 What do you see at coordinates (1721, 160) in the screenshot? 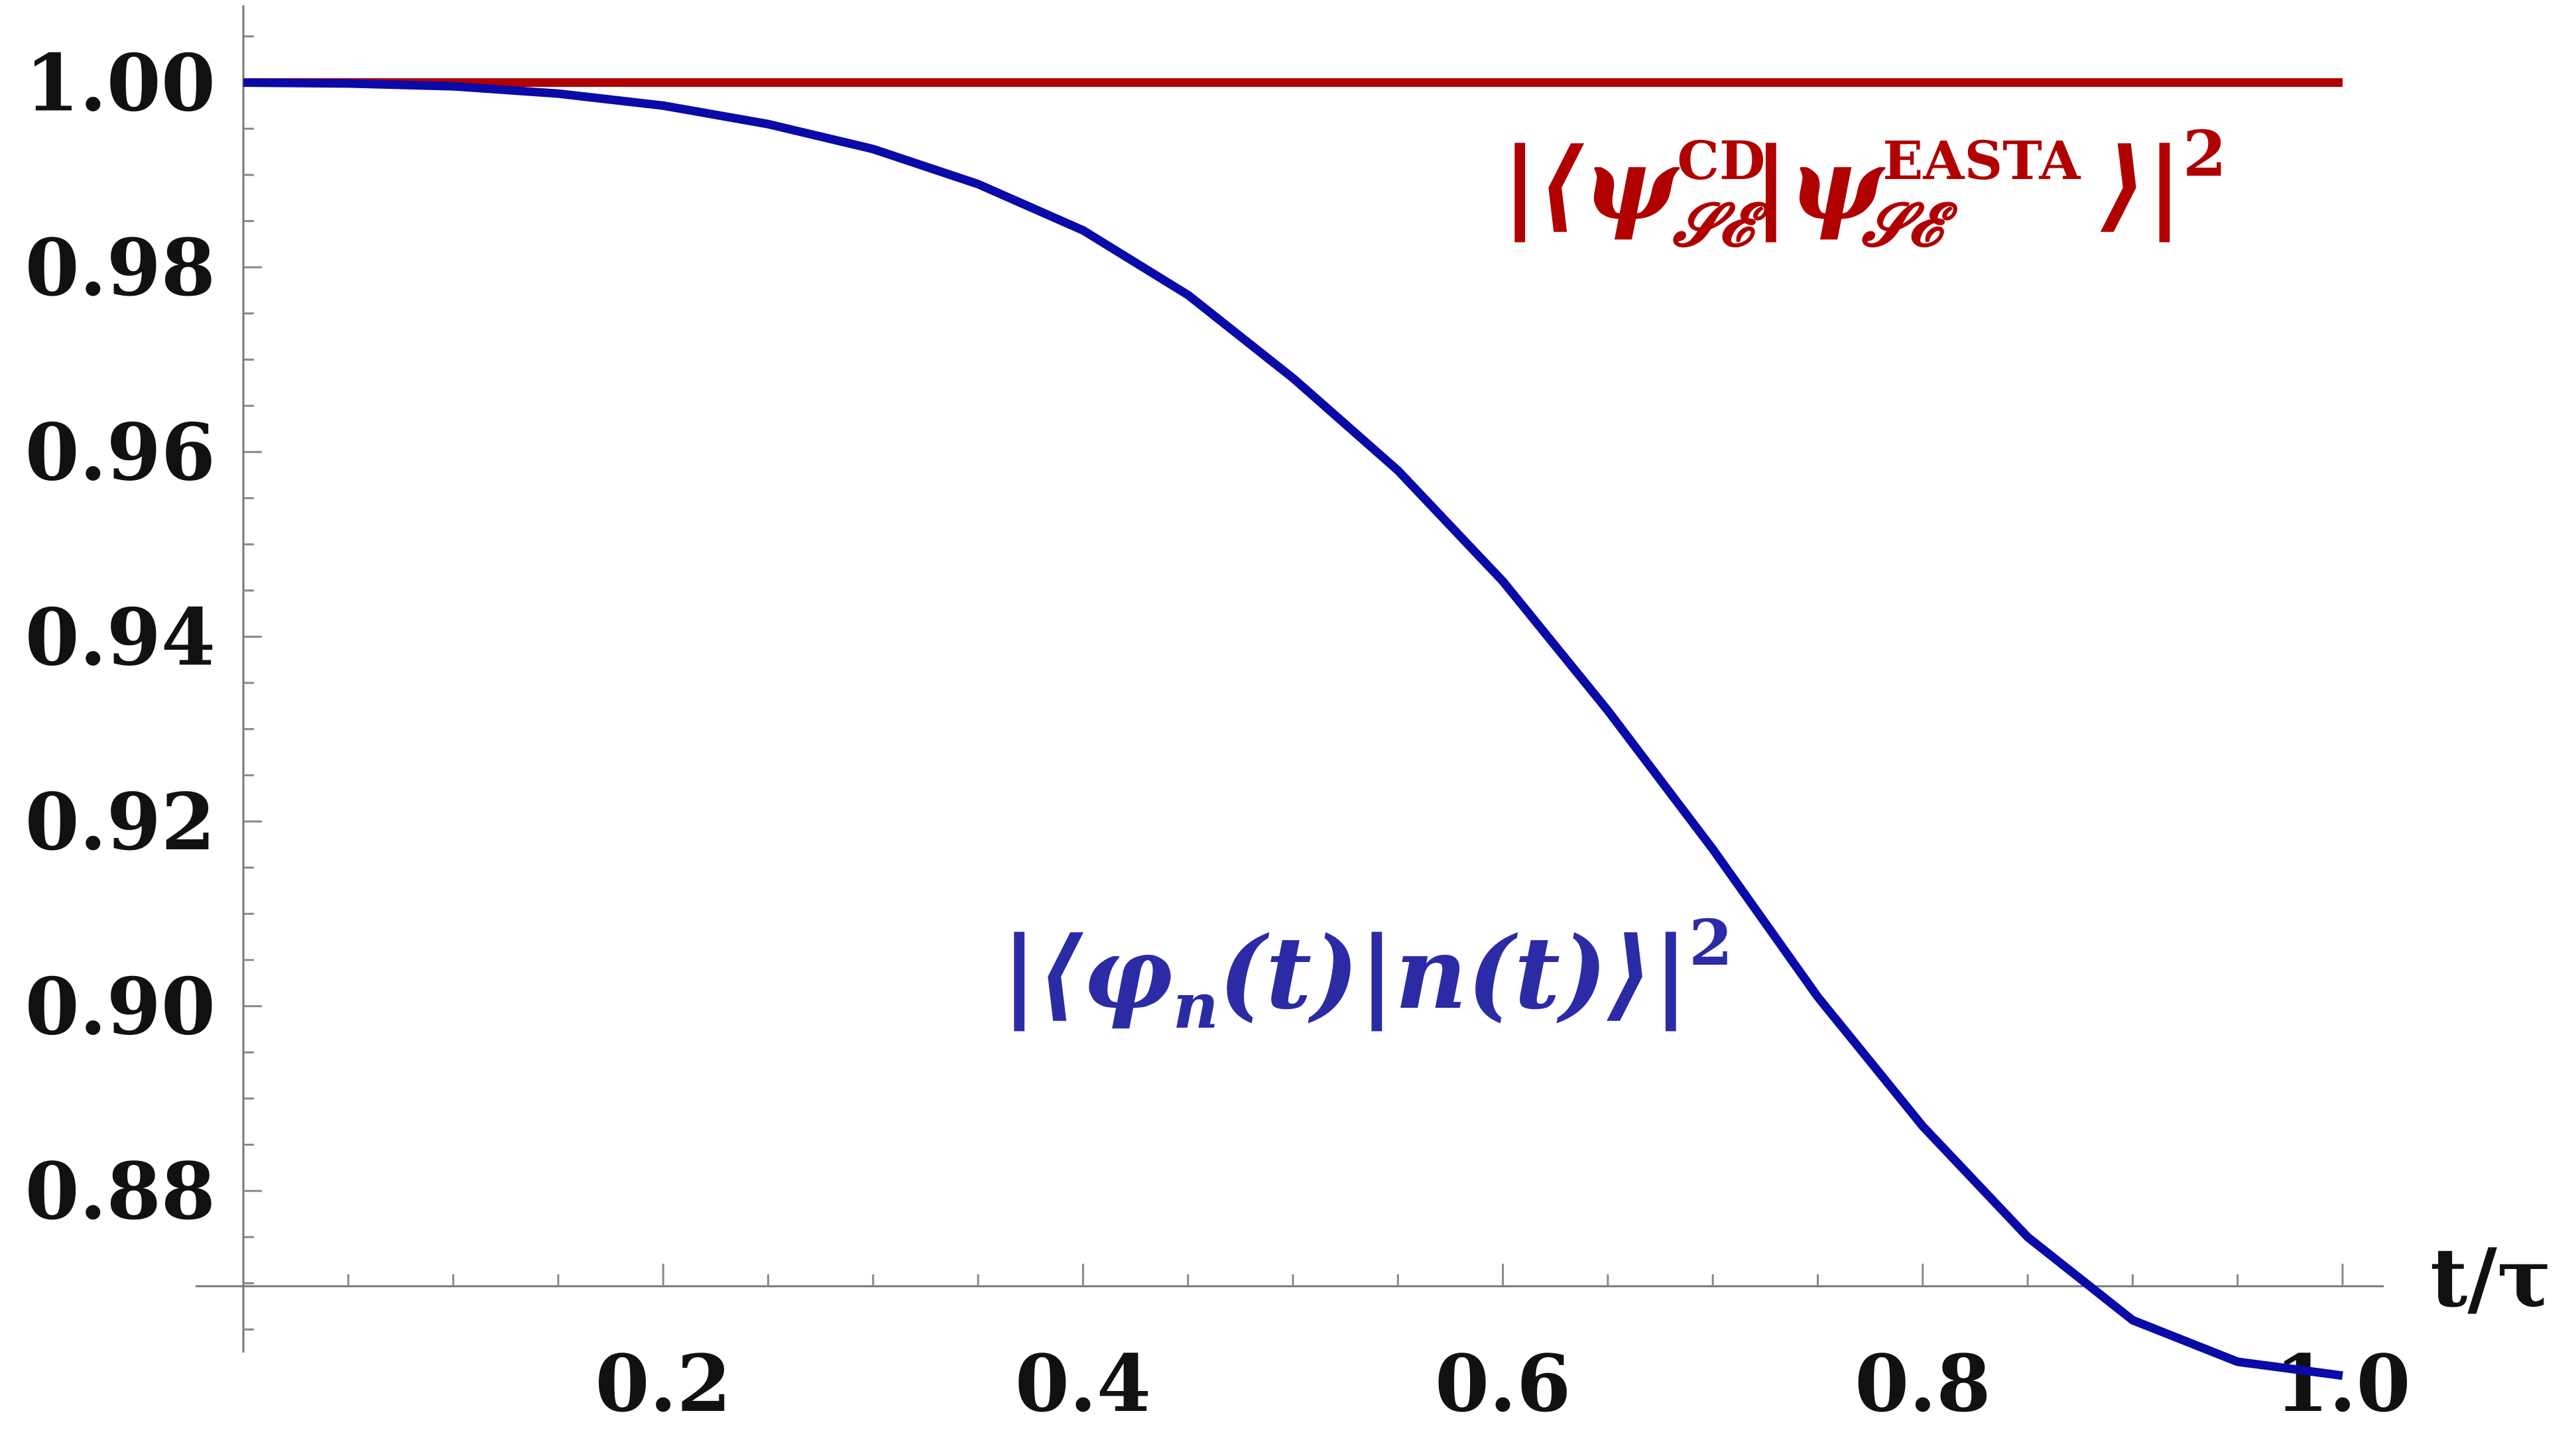
I see `red-anno-sup1: CD` at bounding box center [1721, 160].